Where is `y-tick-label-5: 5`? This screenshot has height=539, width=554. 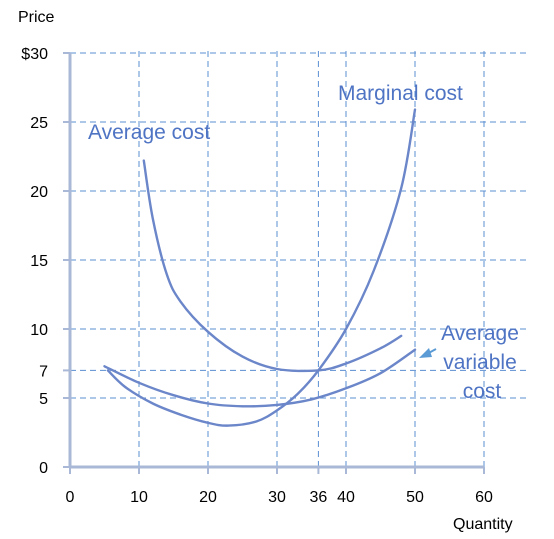 y-tick-label-5: 5 is located at coordinates (43, 399).